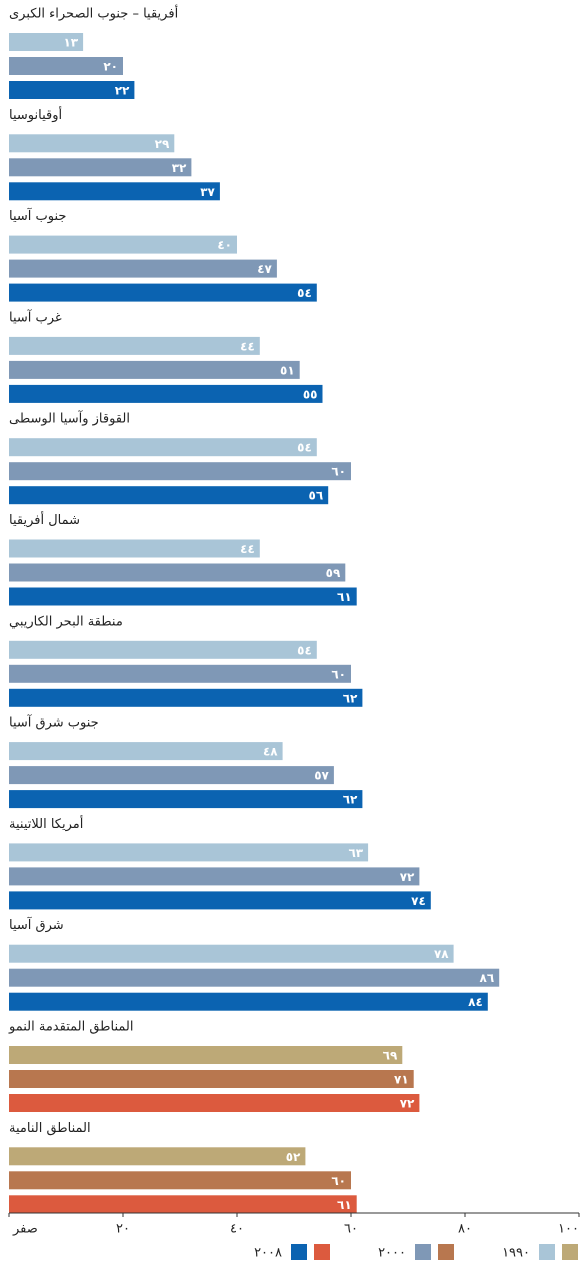 This screenshot has width=581, height=1277. What do you see at coordinates (418, 901) in the screenshot?
I see `value-label: ٧٤` at bounding box center [418, 901].